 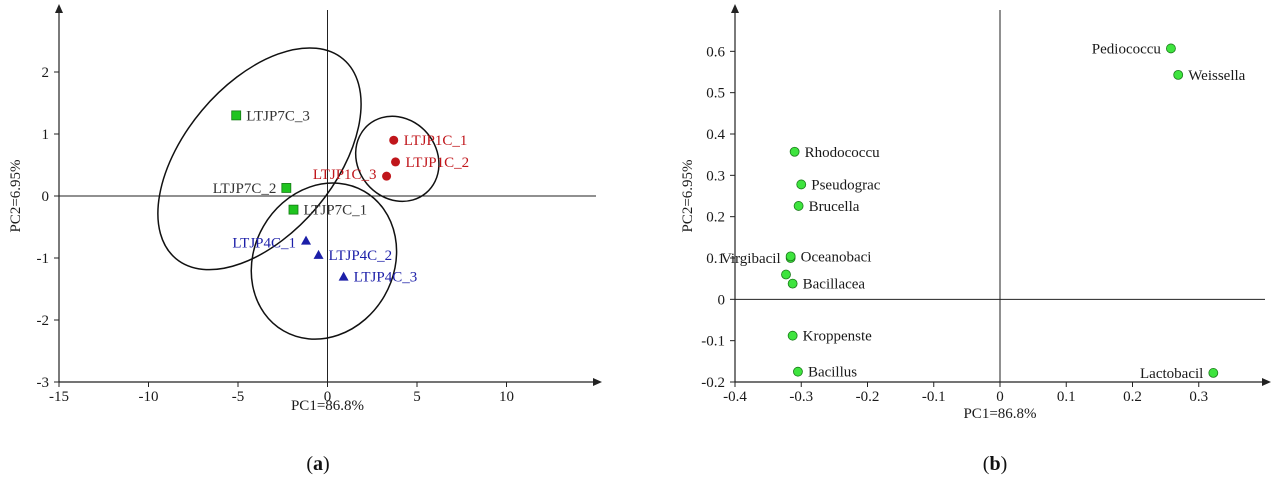 What do you see at coordinates (43, 321) in the screenshot?
I see `y-tick-label: -2` at bounding box center [43, 321].